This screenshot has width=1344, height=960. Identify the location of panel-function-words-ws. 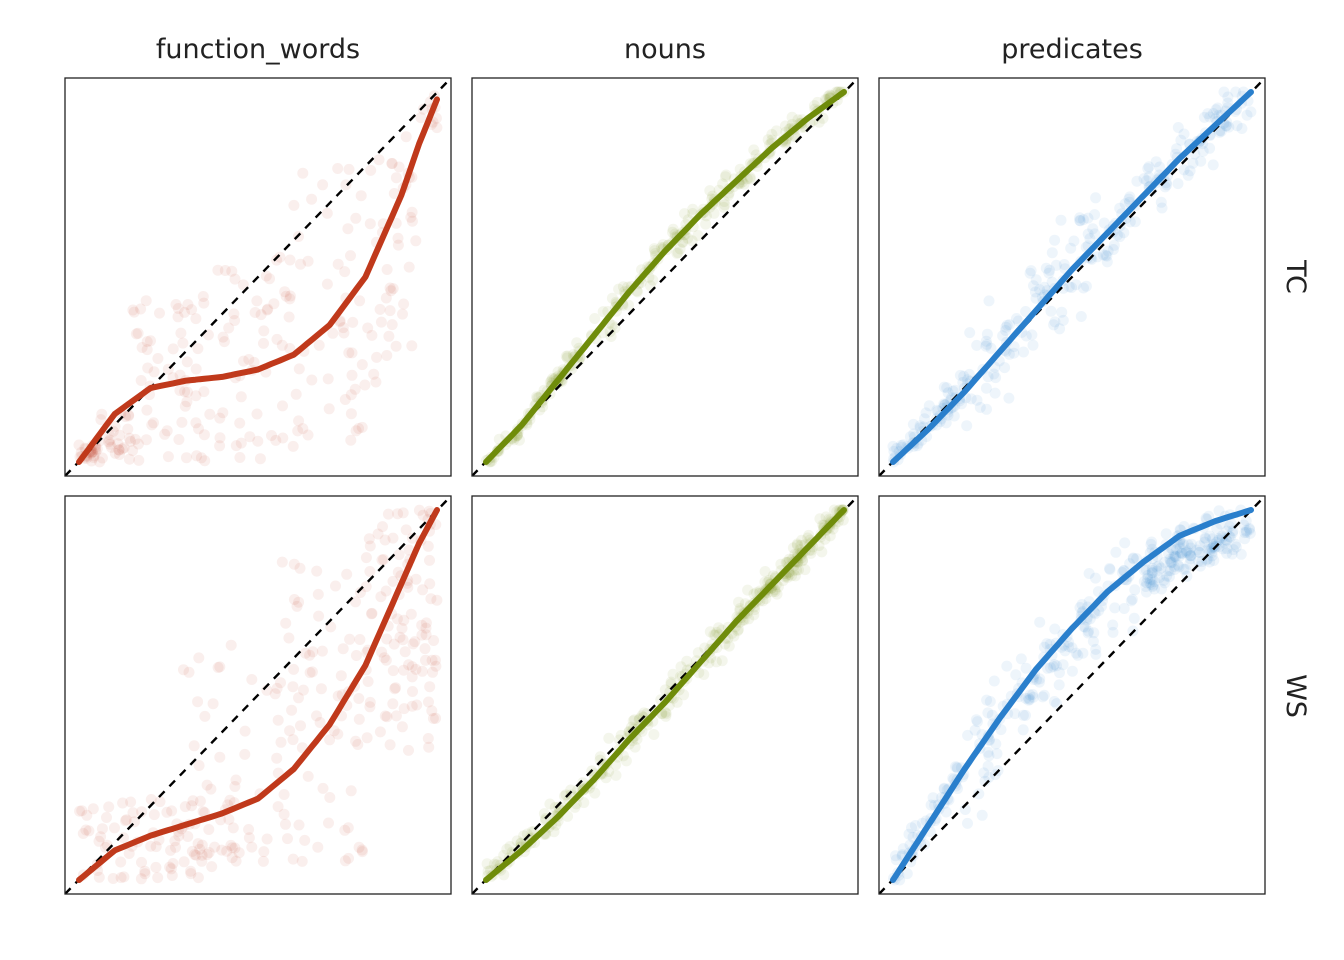
(258, 695).